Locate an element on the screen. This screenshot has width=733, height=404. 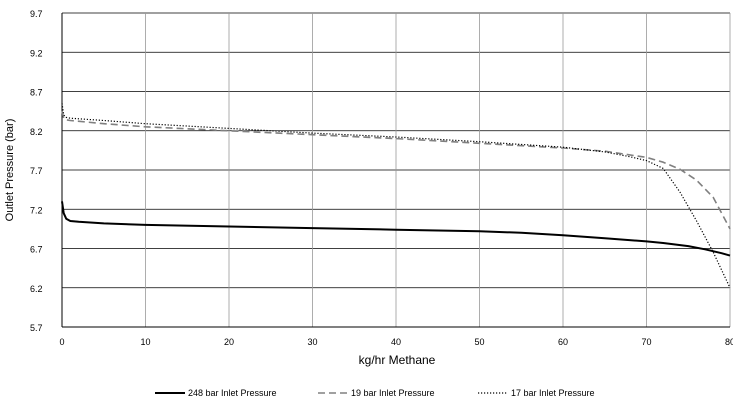
x-tick-label: 80 is located at coordinates (729, 342).